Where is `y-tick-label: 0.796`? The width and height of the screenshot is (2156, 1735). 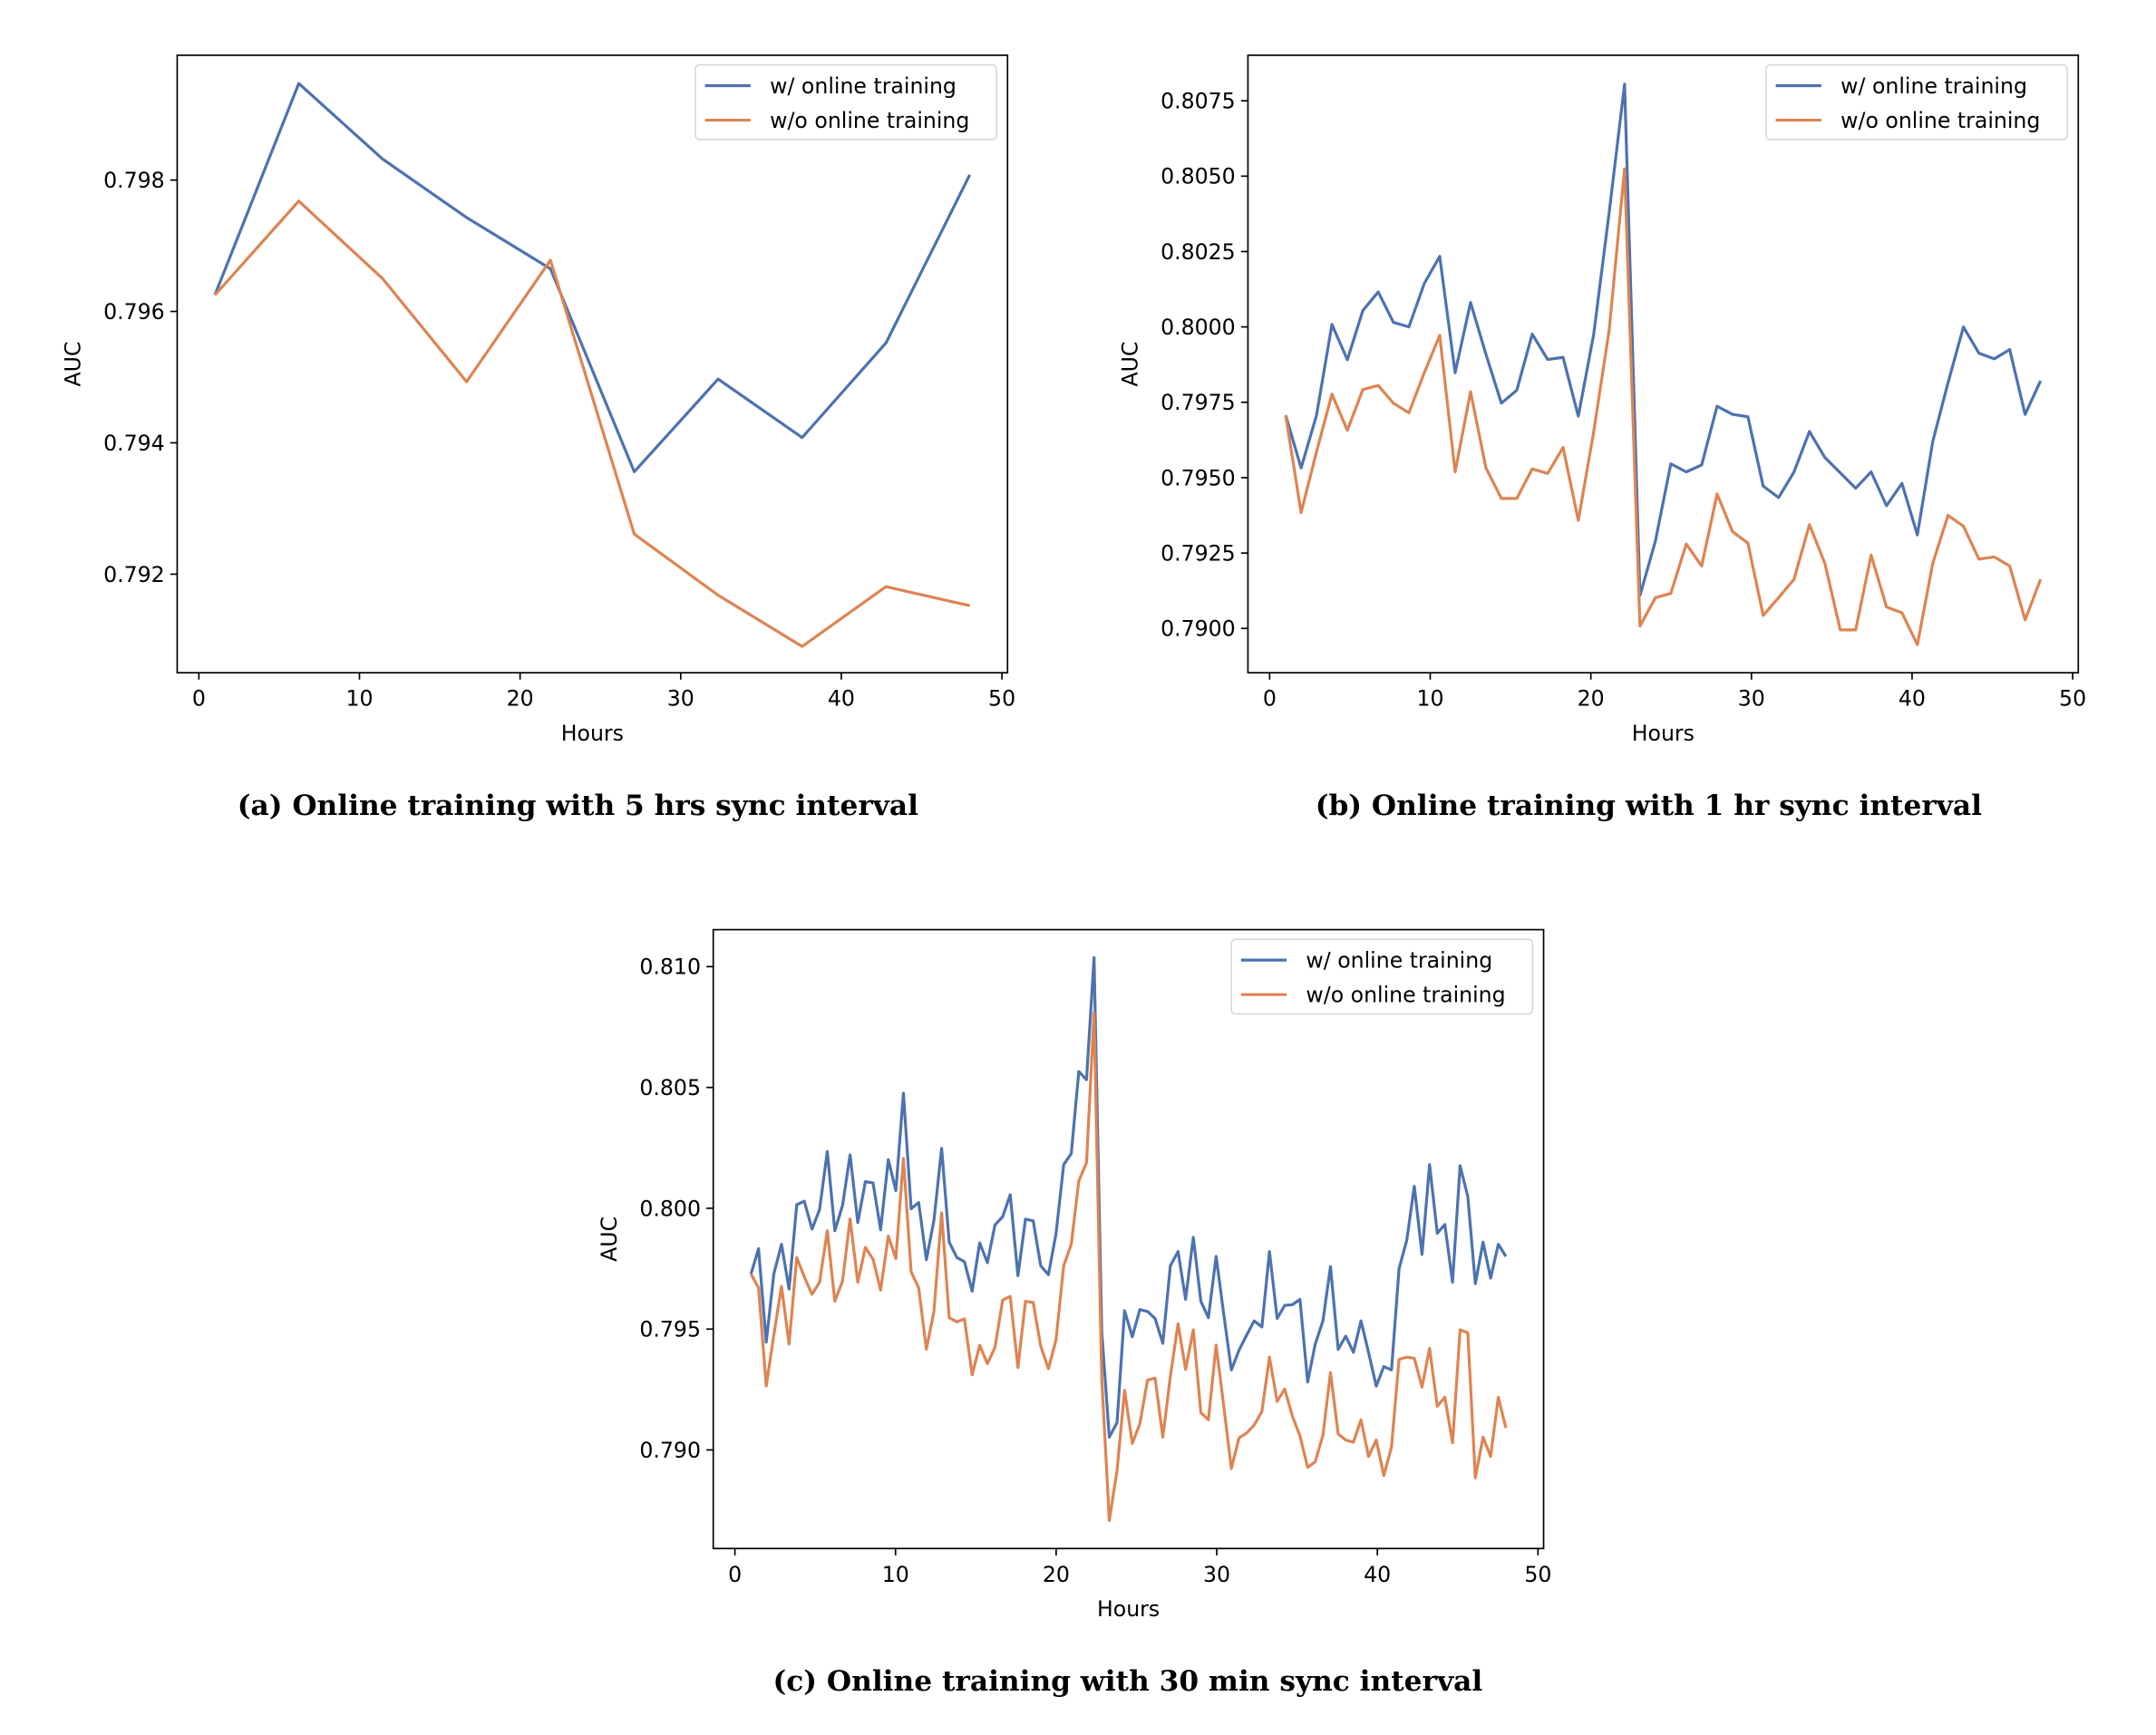 y-tick-label: 0.796 is located at coordinates (134, 312).